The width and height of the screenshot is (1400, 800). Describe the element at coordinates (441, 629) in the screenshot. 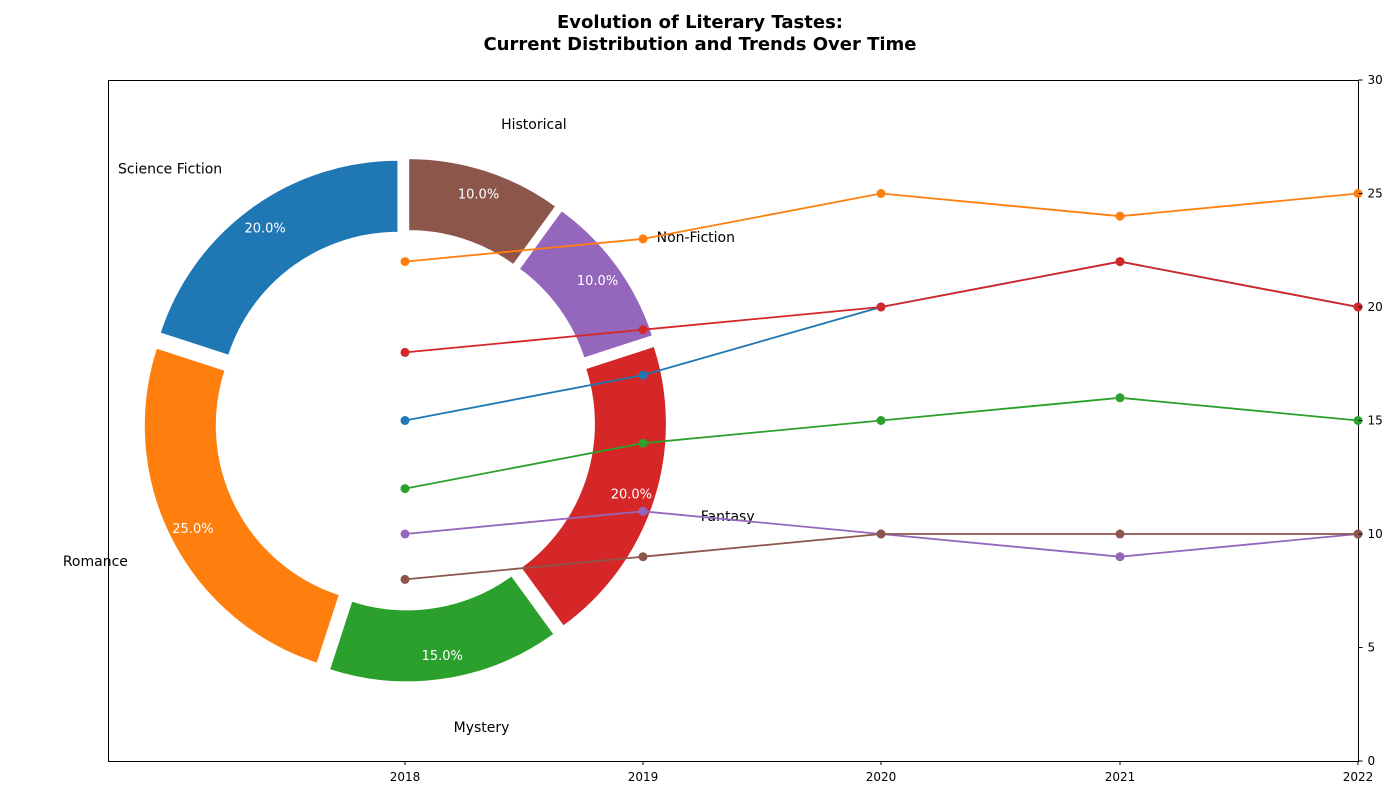

I see `slice-mystery` at that location.